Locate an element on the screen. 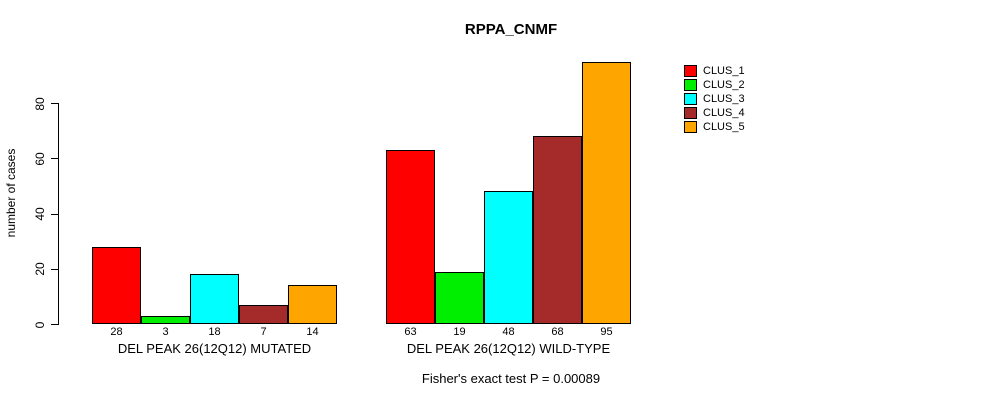 This screenshot has width=990, height=400. legend-label: CLUS_3 is located at coordinates (724, 99).